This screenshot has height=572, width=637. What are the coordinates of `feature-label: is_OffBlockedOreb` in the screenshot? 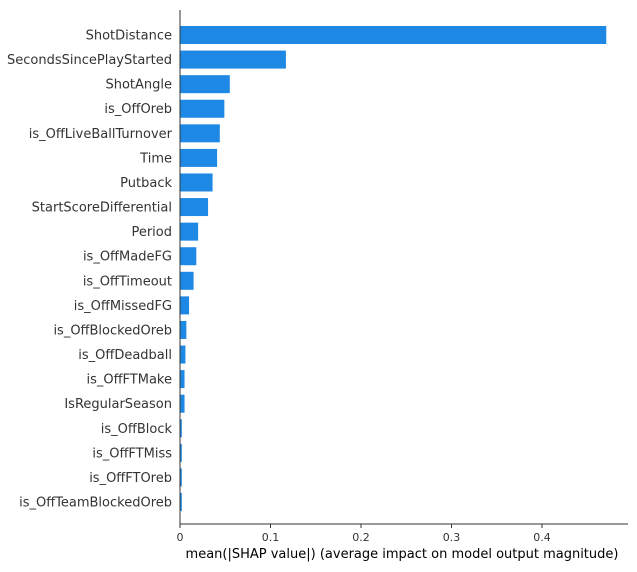 It's located at (112, 330).